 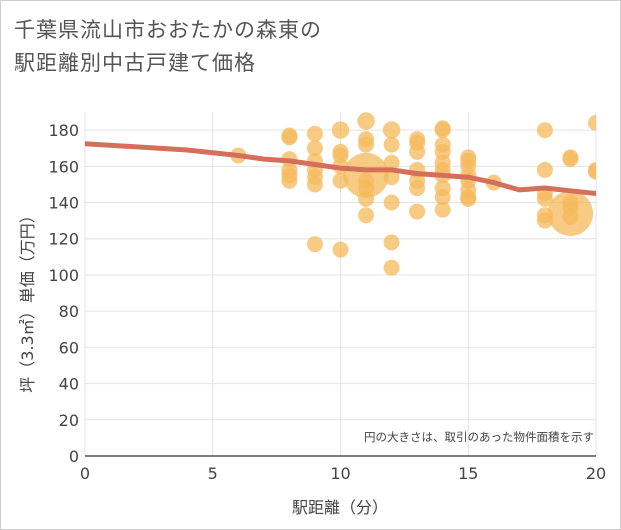 I want to click on y-tick-label: 40, so click(x=69, y=384).